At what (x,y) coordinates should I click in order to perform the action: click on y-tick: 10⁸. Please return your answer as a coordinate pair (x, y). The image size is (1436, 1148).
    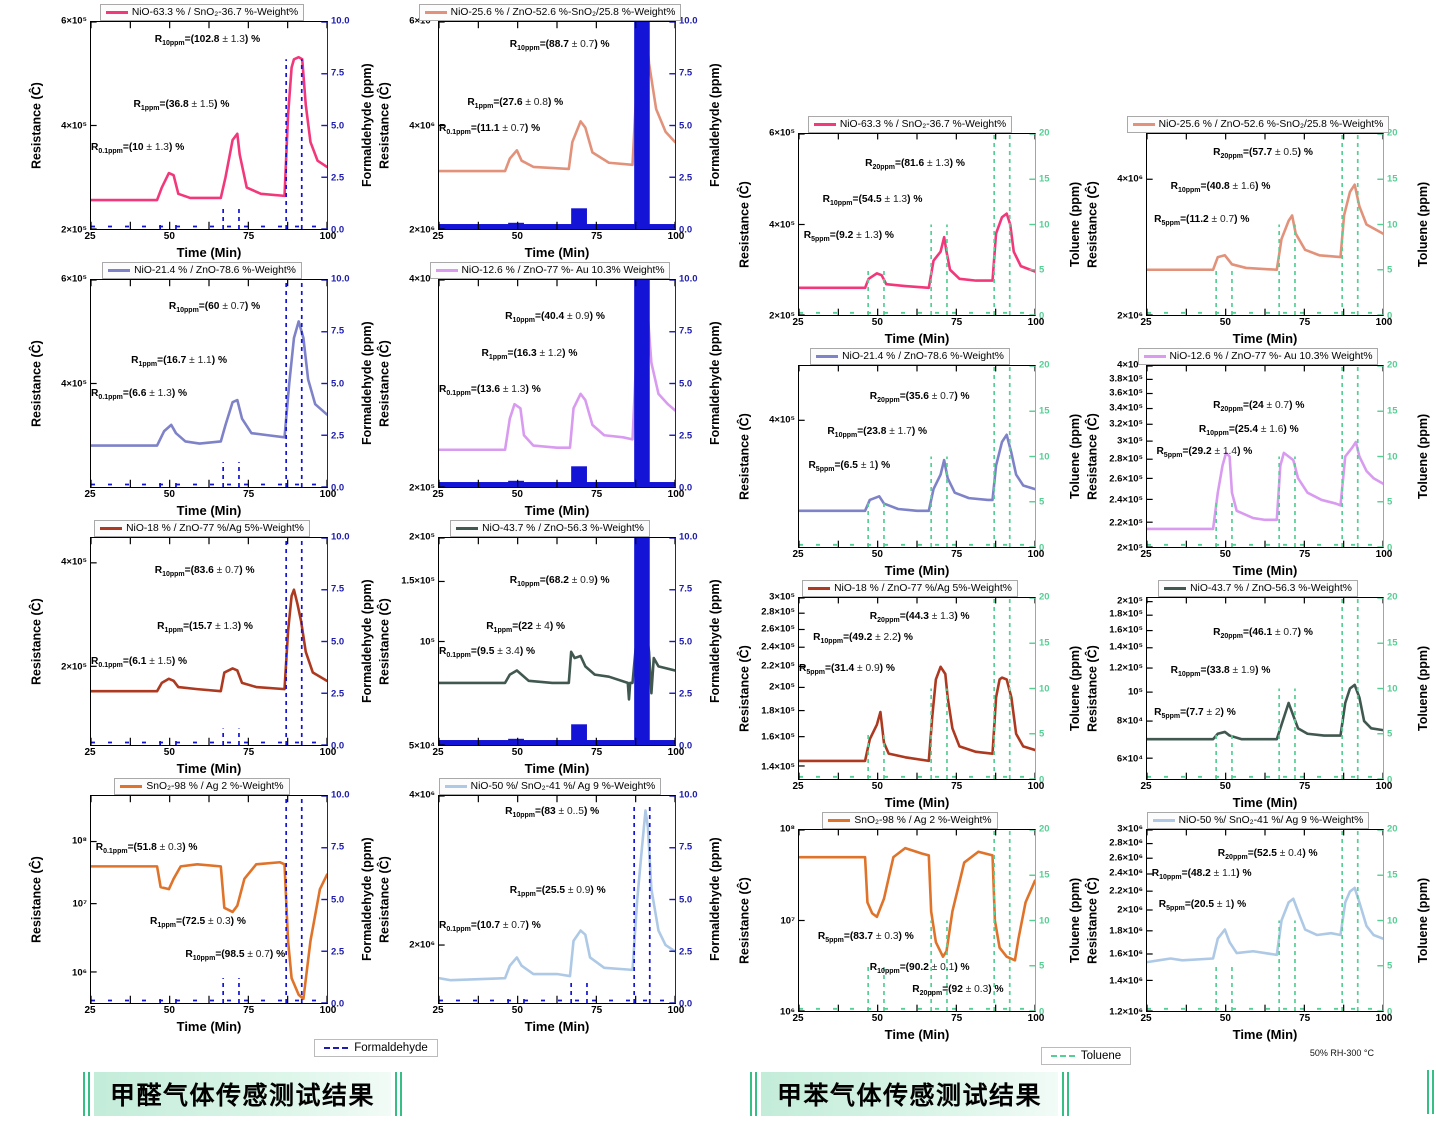
    Looking at the image, I should click on (79, 841).